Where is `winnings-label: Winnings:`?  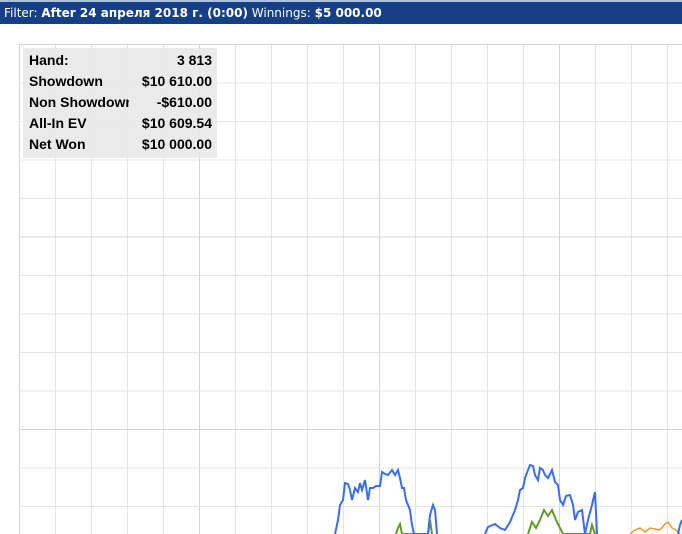
winnings-label: Winnings: is located at coordinates (281, 13).